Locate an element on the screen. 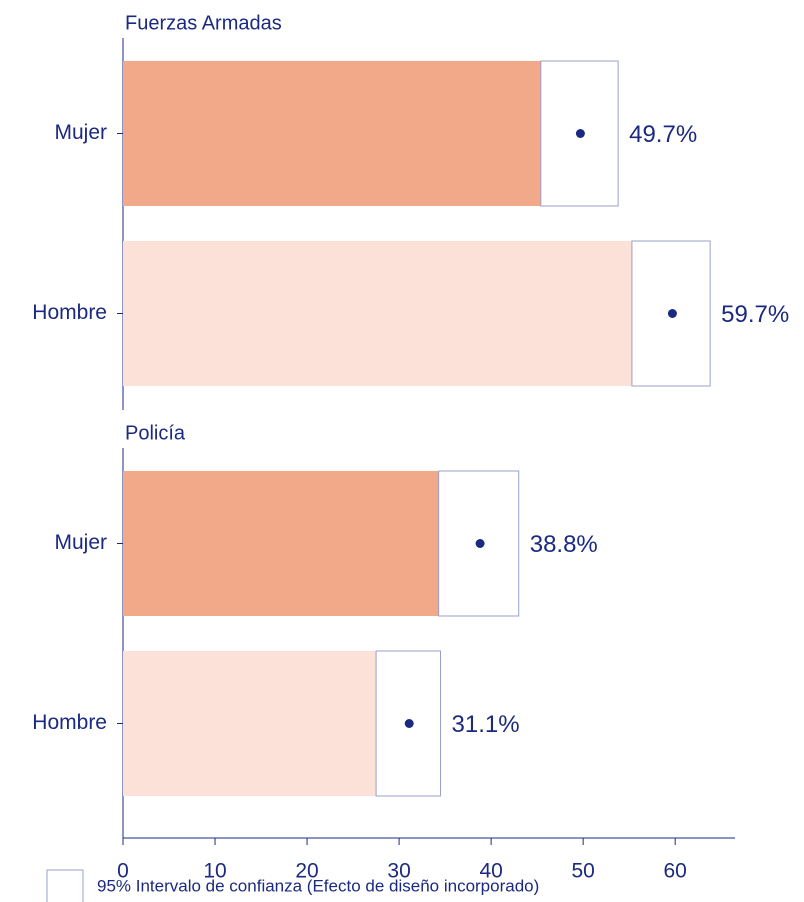 This screenshot has height=902, width=804. x-tick-label: 30 is located at coordinates (398, 871).